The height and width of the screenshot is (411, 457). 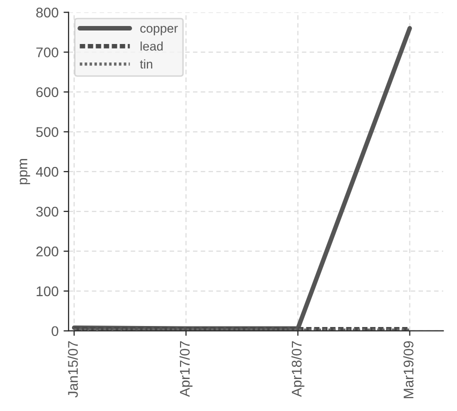 What do you see at coordinates (47, 92) in the screenshot?
I see `y-tick-label: 600` at bounding box center [47, 92].